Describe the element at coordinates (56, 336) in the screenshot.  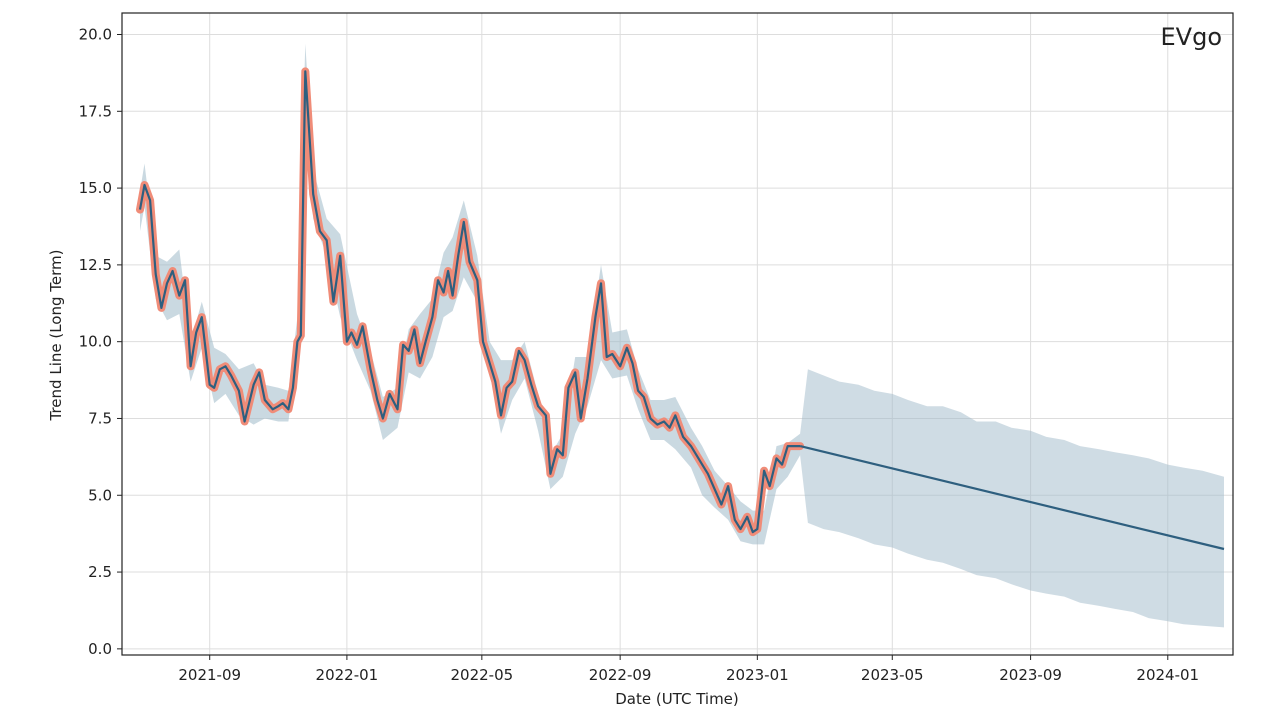
I see `y-axis-label: Trend Line (Long Term)` at that location.